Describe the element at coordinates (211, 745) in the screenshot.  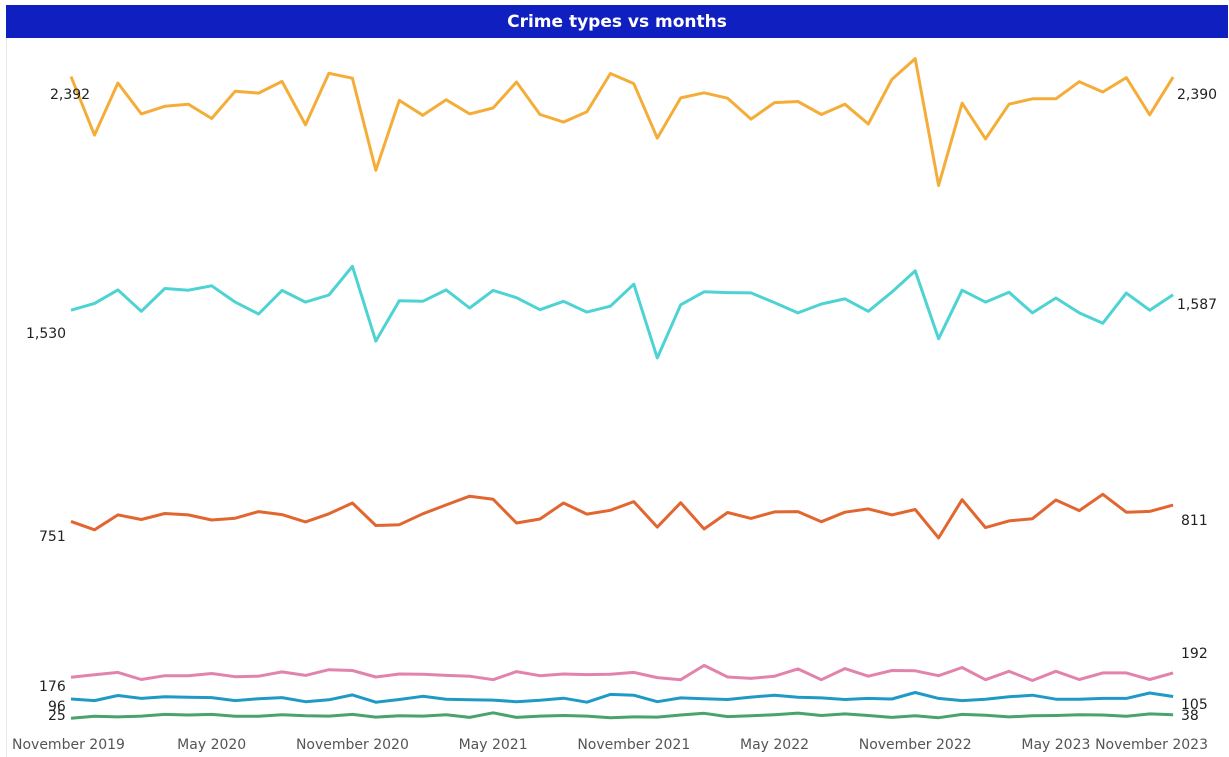
I see `x-tick-label: May 2020` at that location.